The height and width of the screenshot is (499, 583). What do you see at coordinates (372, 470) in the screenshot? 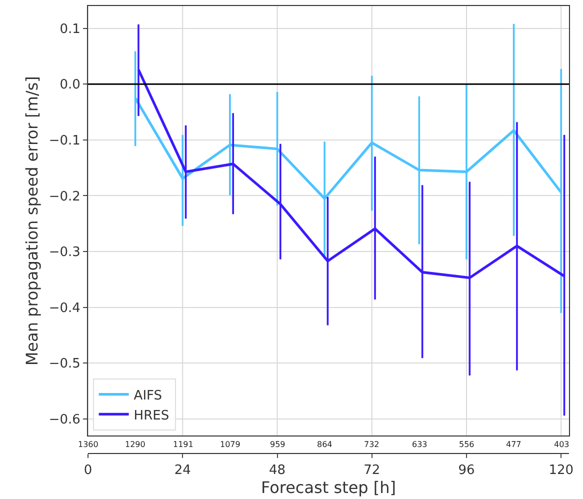
I see `x-tick-label: 72` at bounding box center [372, 470].